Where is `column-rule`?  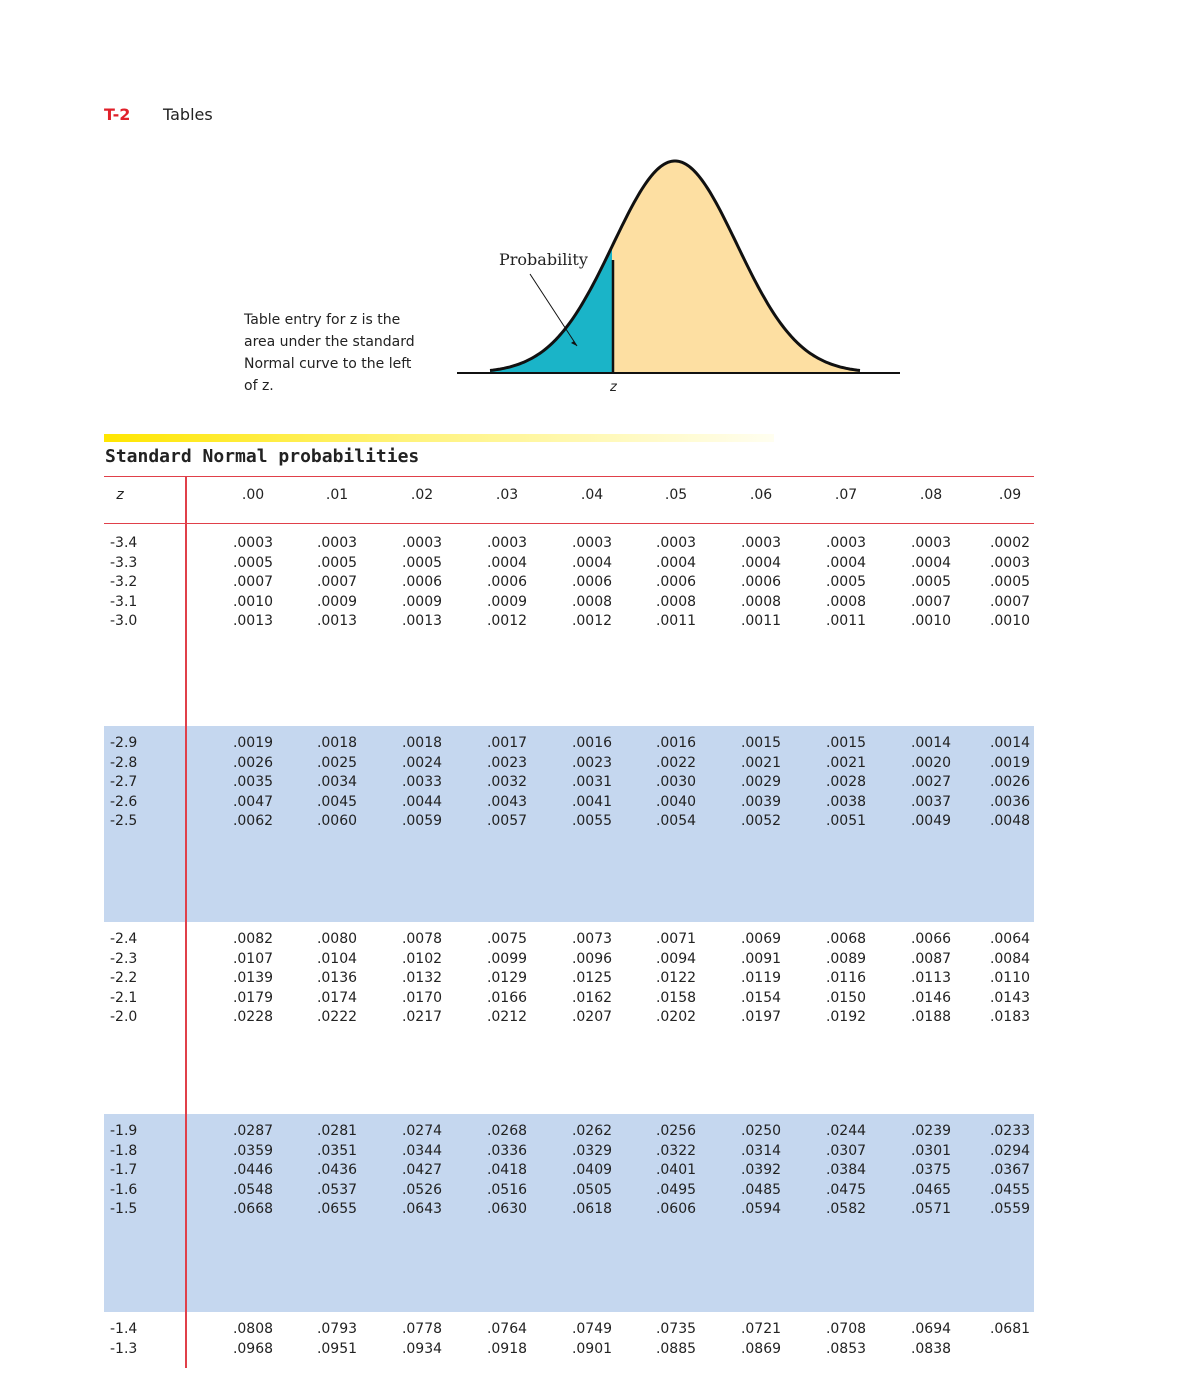
column-rule is located at coordinates (186, 922).